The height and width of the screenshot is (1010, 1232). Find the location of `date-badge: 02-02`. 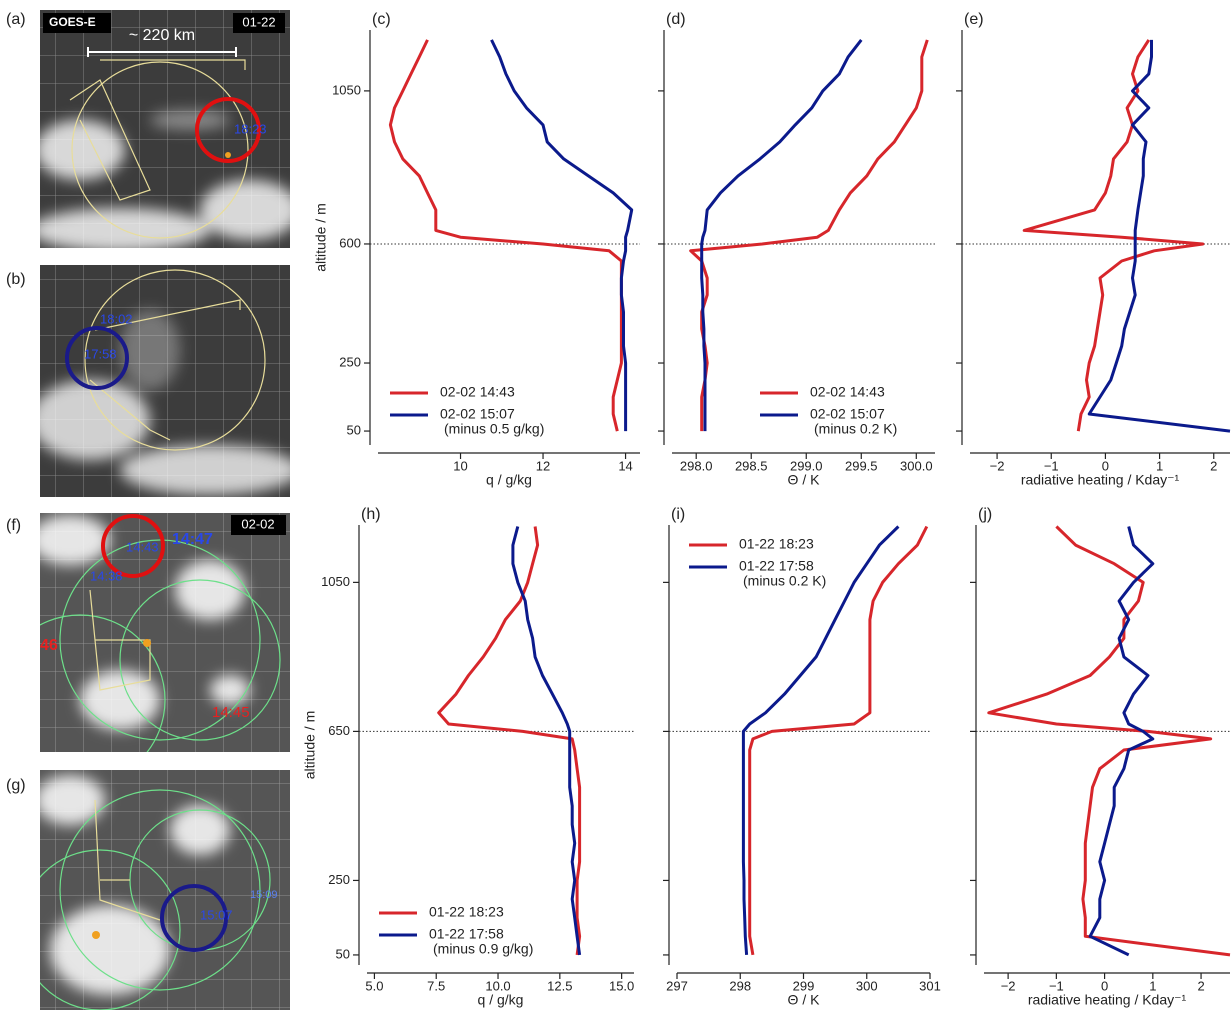

date-badge: 02-02 is located at coordinates (257, 523).